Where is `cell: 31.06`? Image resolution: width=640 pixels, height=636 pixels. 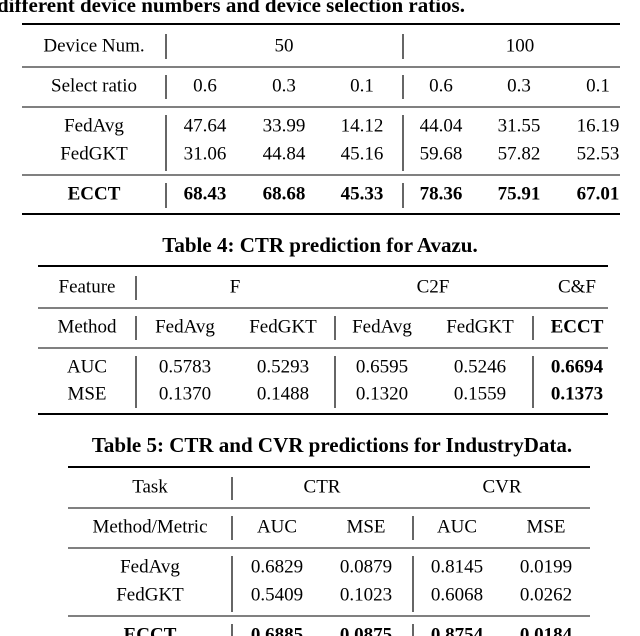
cell: 31.06 is located at coordinates (205, 153).